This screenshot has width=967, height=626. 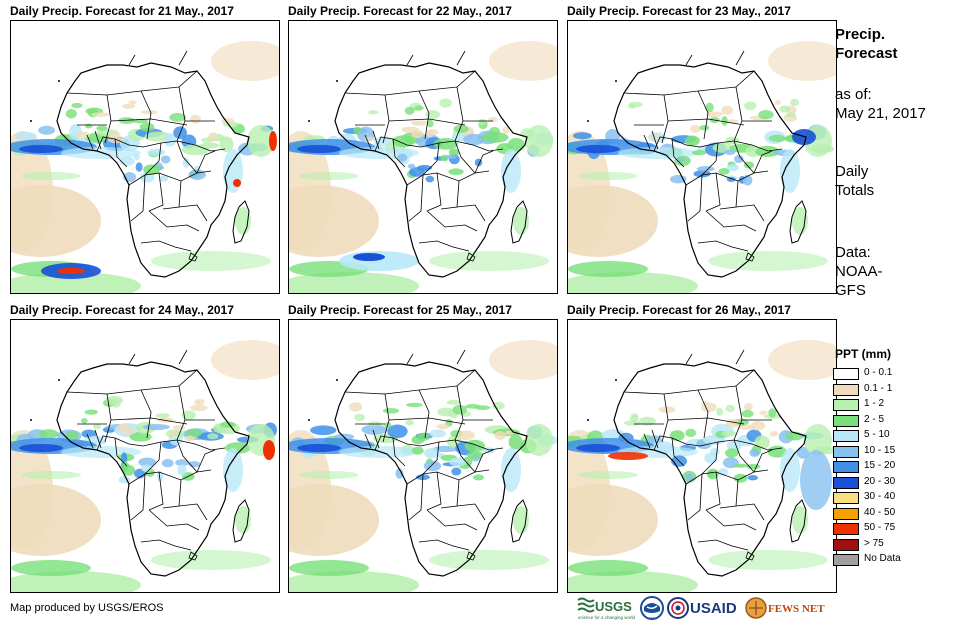 I want to click on asof-date: May 21, 2017, so click(x=880, y=113).